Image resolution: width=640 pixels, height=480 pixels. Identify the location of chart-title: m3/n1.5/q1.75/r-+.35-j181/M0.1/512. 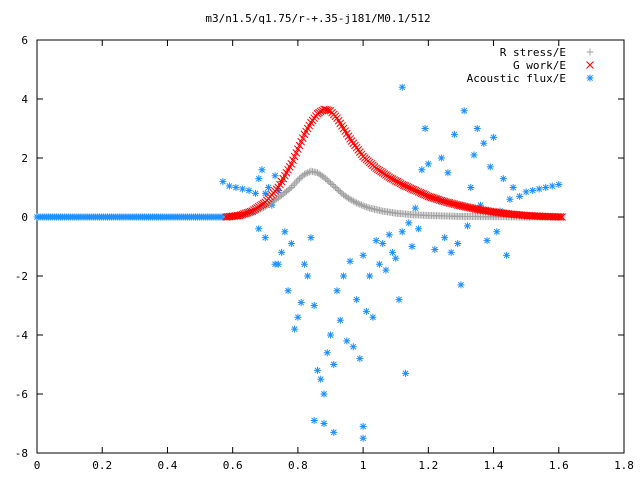
(317, 18).